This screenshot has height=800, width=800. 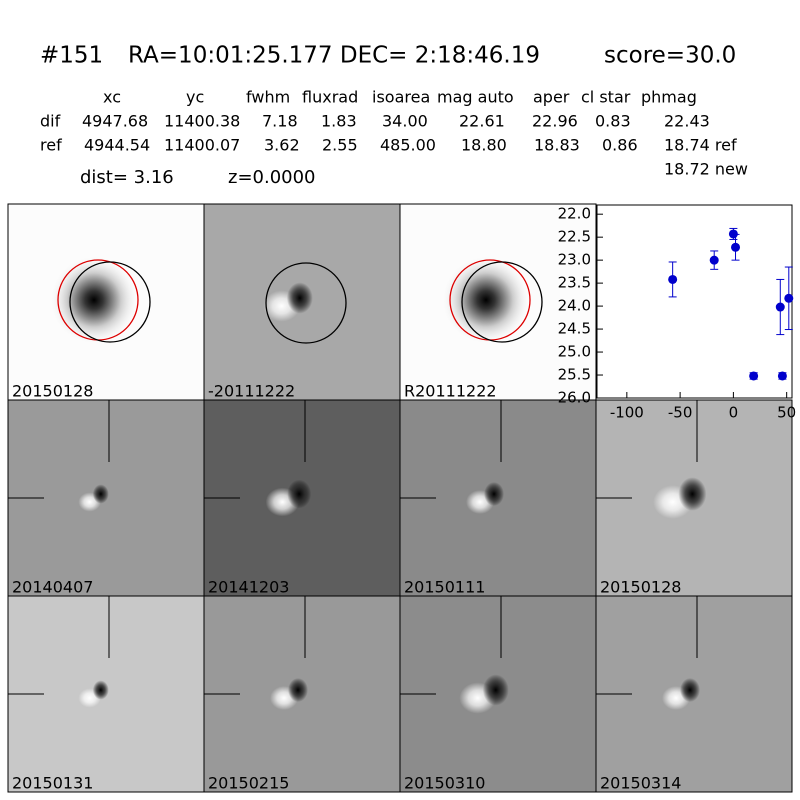 What do you see at coordinates (251, 391) in the screenshot?
I see `stamp-label: -20111222` at bounding box center [251, 391].